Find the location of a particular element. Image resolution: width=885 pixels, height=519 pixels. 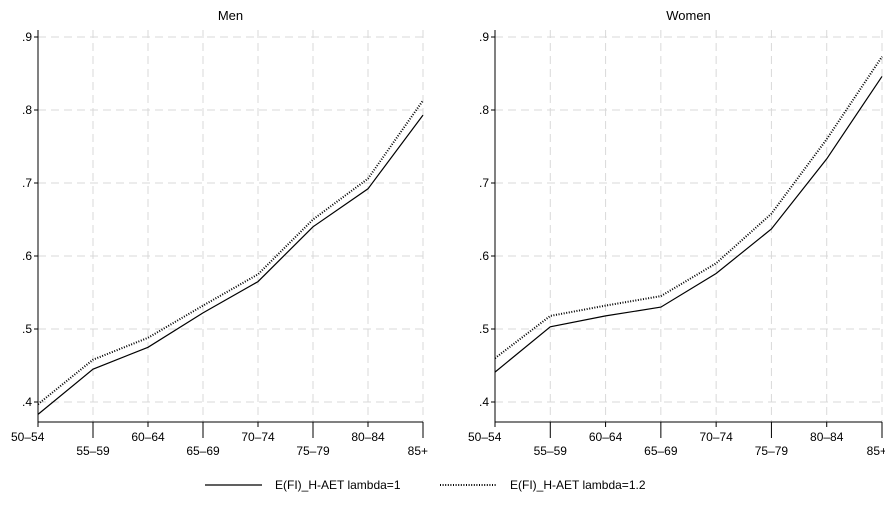

panel-title: Men is located at coordinates (230, 15).